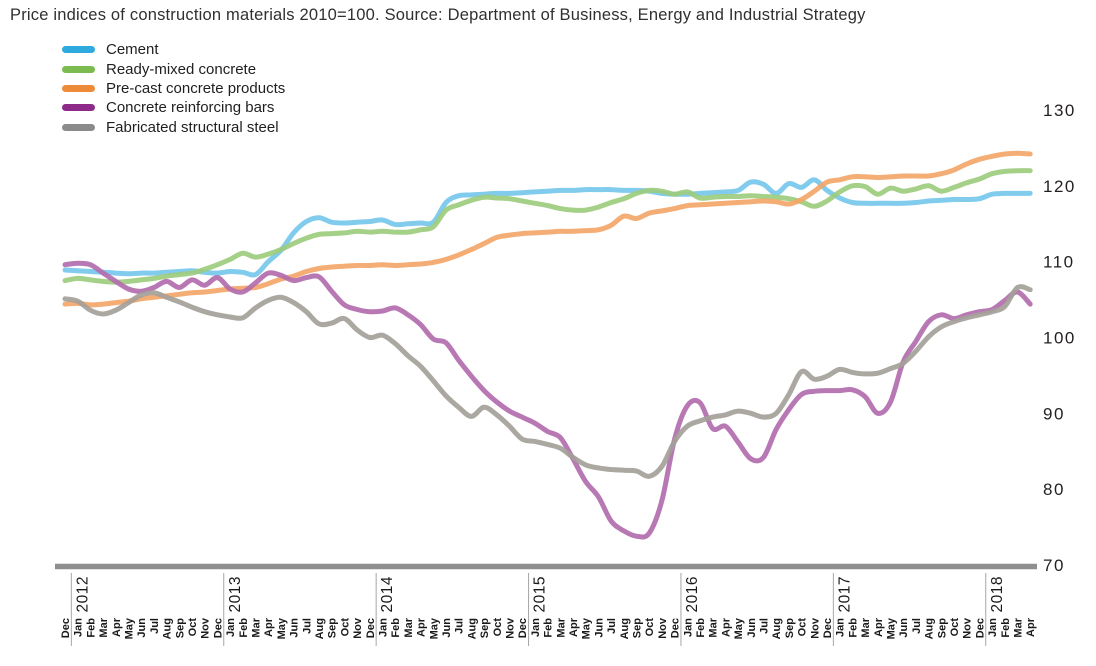 This screenshot has height=666, width=1096. I want to click on x-year-label: 2016, so click(692, 594).